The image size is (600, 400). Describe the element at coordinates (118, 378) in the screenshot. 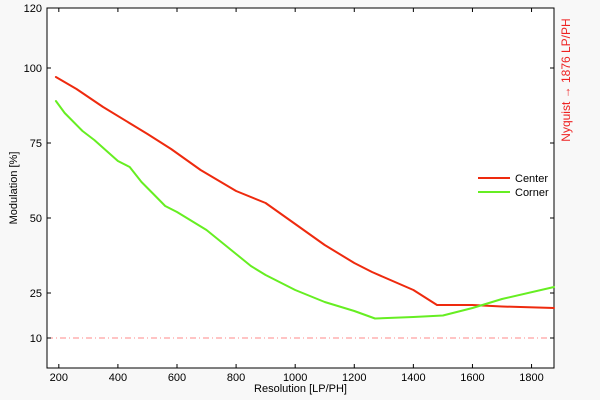

I see `x-tick-label: 400` at that location.